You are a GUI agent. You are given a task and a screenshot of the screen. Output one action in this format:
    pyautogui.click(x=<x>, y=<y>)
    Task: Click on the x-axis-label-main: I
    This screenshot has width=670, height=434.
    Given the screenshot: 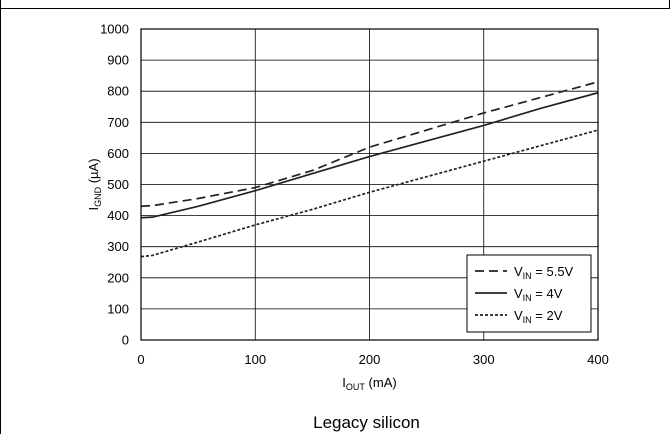 What is the action you would take?
    pyautogui.click(x=344, y=382)
    